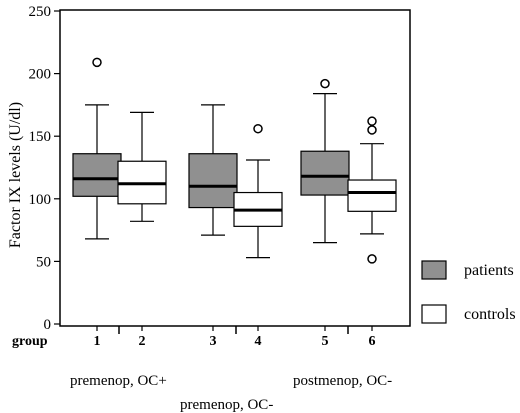 This screenshot has height=413, width=520. What do you see at coordinates (43, 262) in the screenshot?
I see `y-tick-label: 50` at bounding box center [43, 262].